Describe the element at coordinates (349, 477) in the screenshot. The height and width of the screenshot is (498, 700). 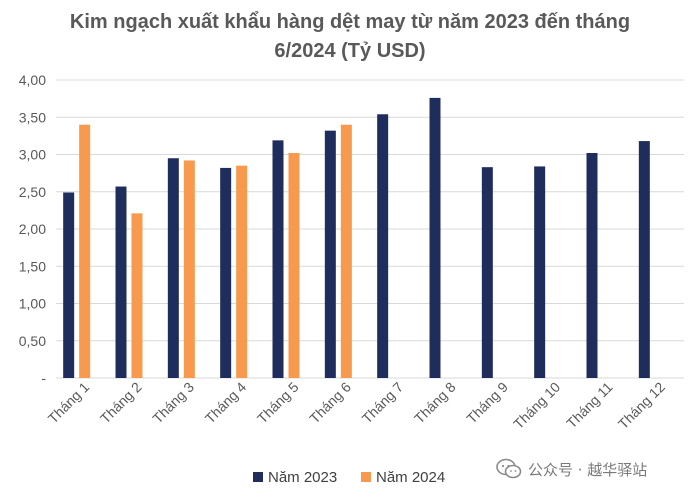
I see `legend: Năm 2023 Năm 2024` at that location.